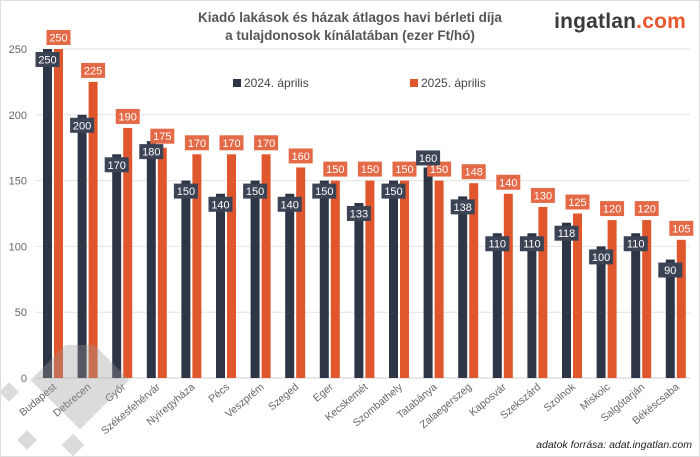 The height and width of the screenshot is (457, 700). I want to click on x-tick-label: Szolnok, so click(560, 398).